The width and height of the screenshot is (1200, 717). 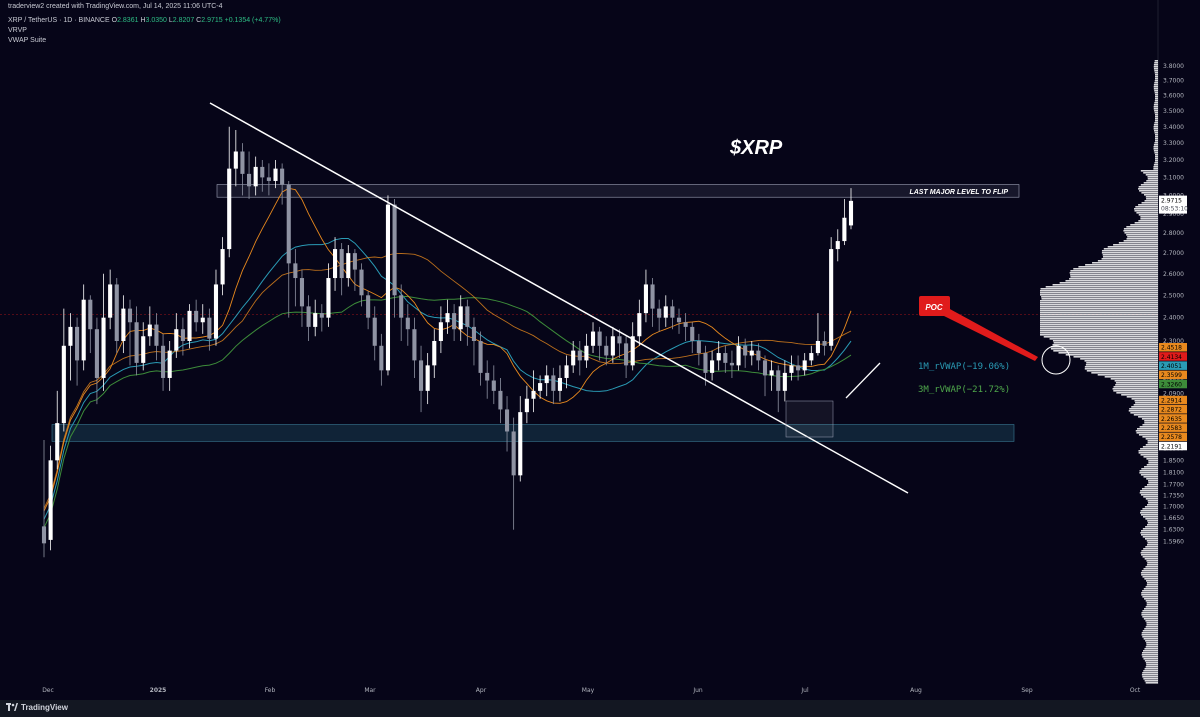 What do you see at coordinates (1173, 66) in the screenshot?
I see `price-axis-label: 3.8000` at bounding box center [1173, 66].